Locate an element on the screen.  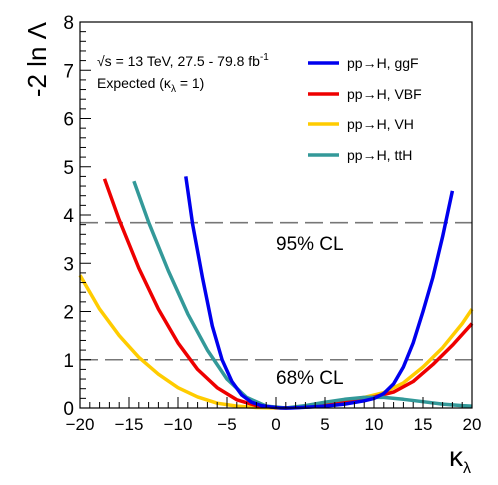
x-tick-label: 10 is located at coordinates (374, 424).